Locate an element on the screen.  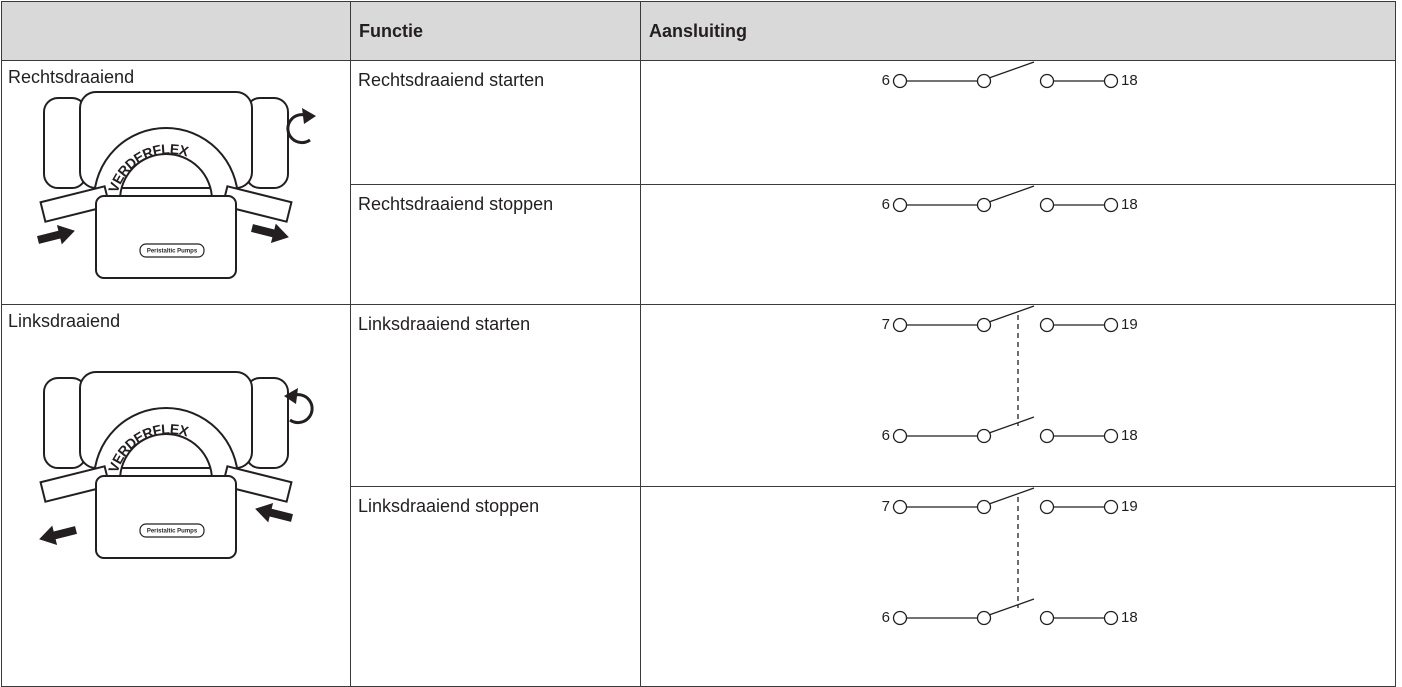
function-name: Rechtsdraaiend stoppen is located at coordinates (456, 204).